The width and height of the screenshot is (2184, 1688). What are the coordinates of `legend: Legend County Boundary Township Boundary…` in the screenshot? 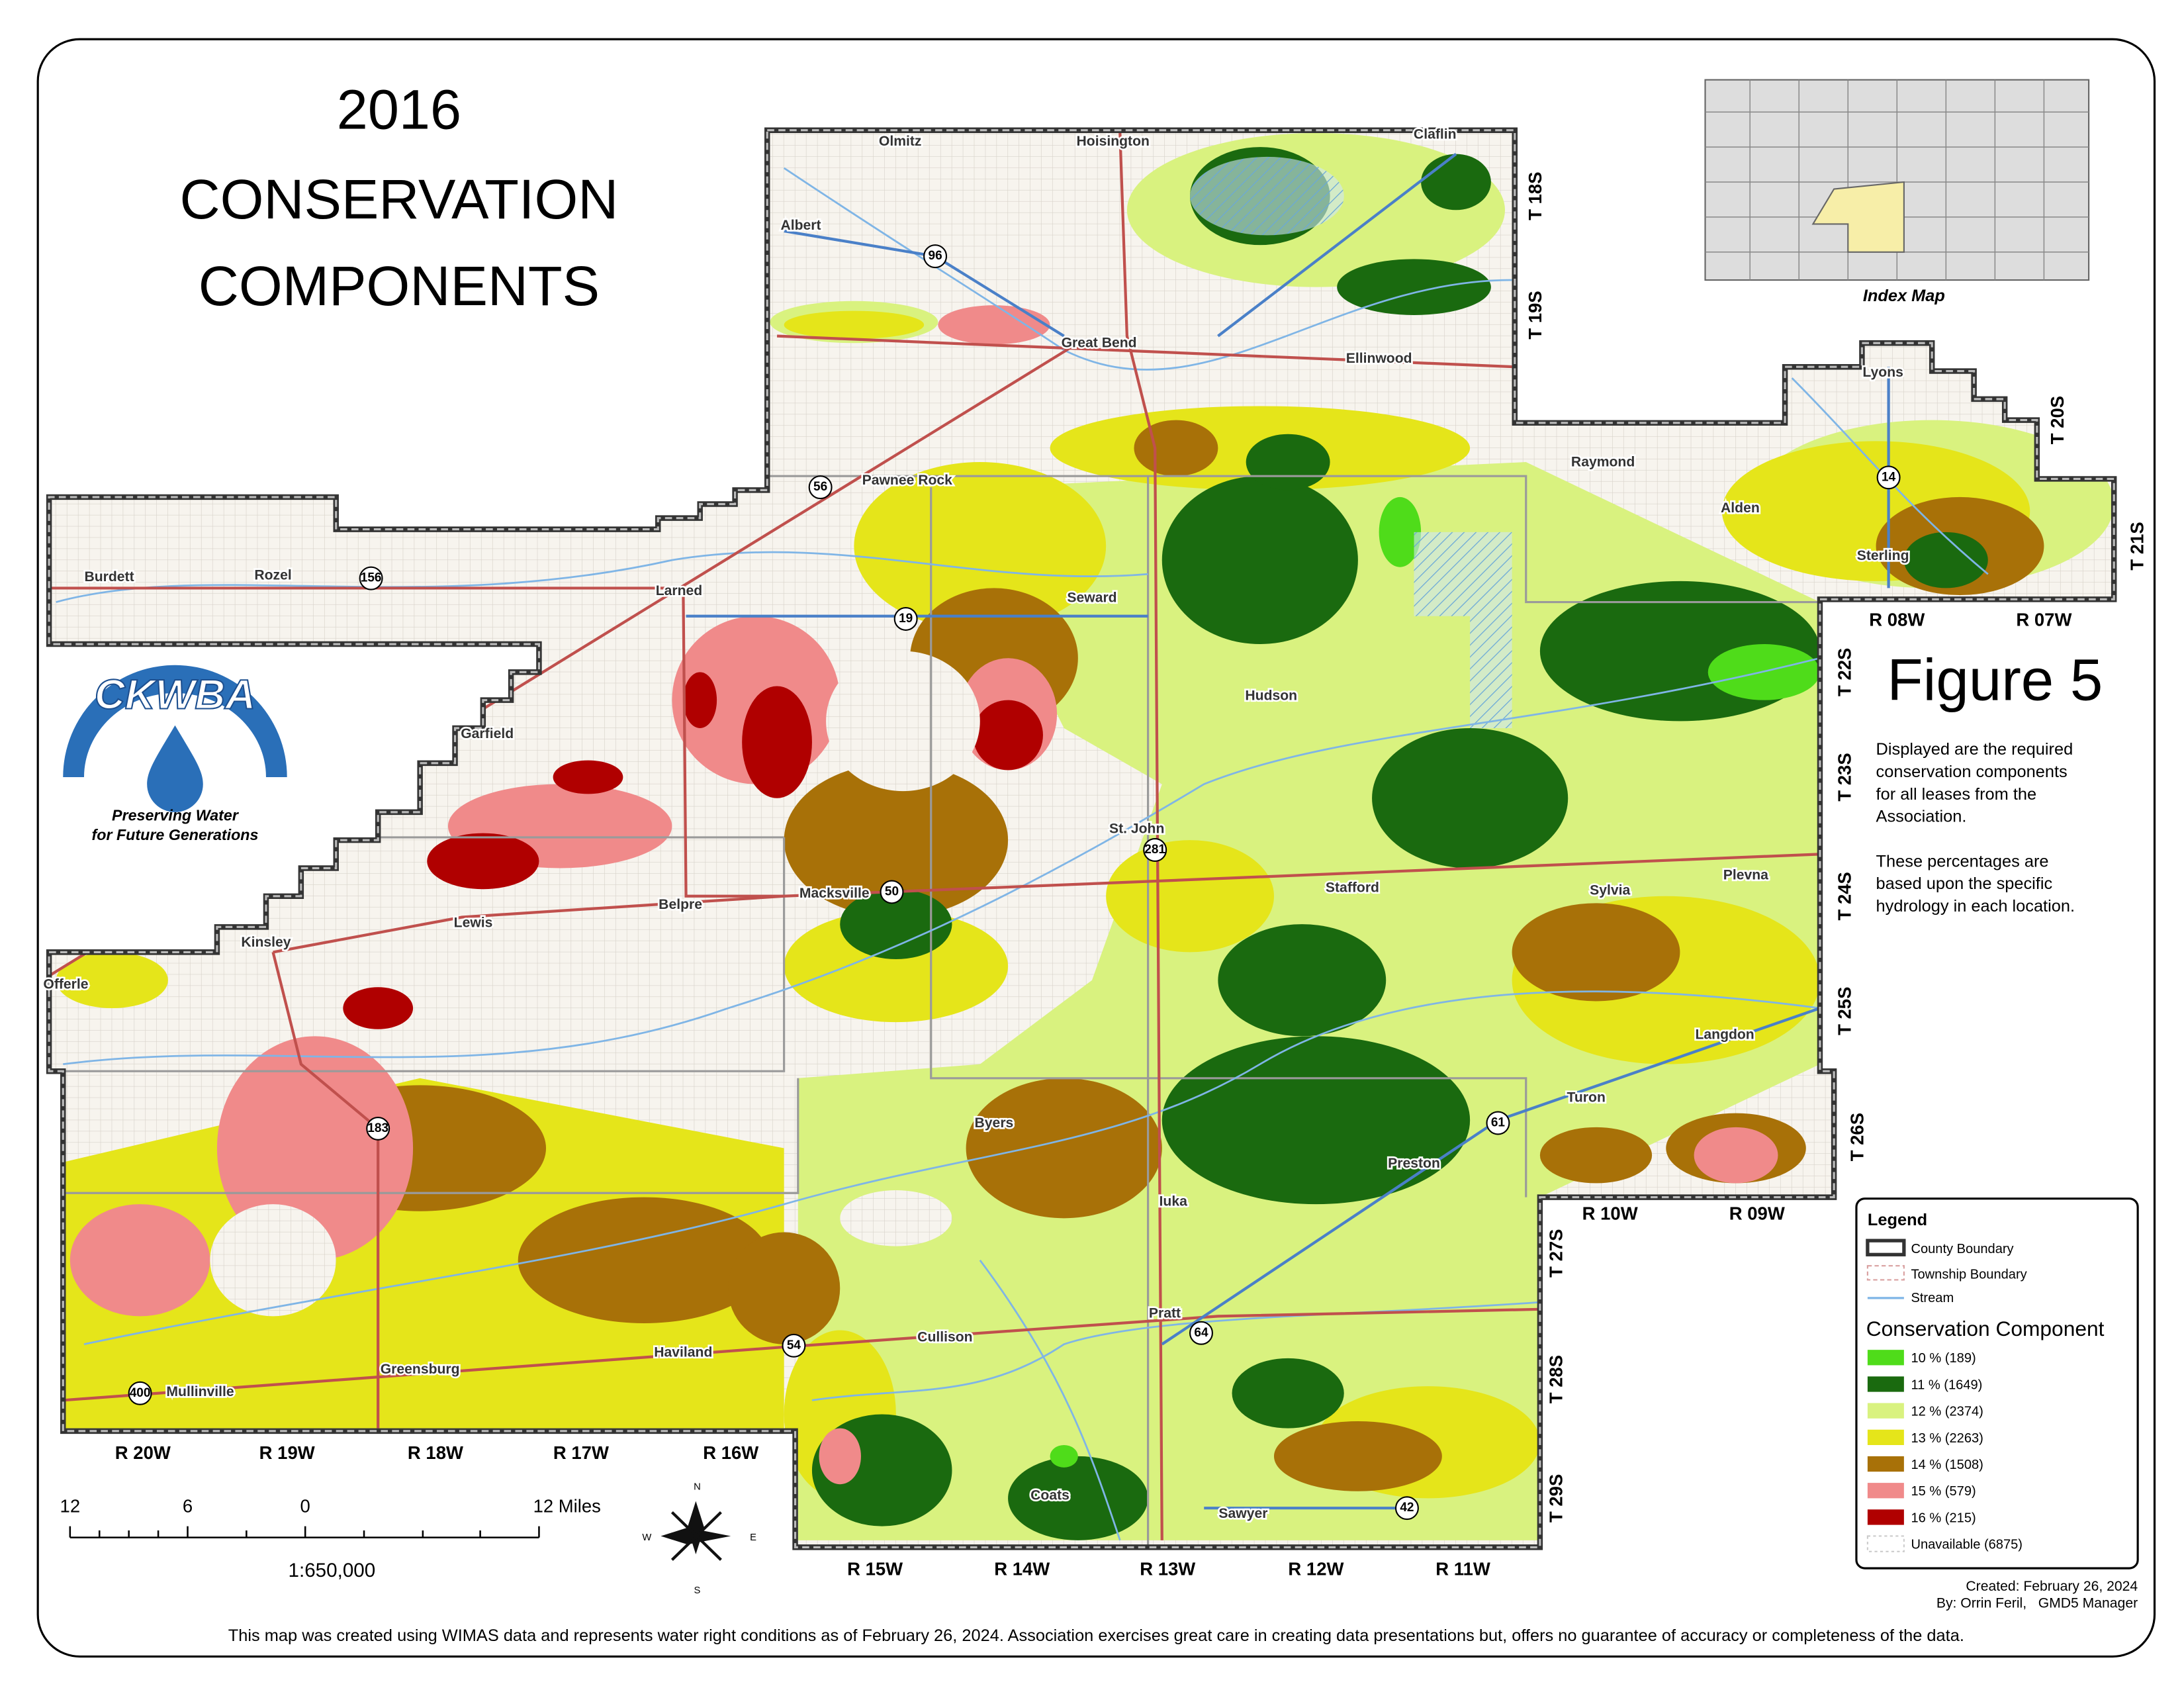 It's located at (1997, 1383).